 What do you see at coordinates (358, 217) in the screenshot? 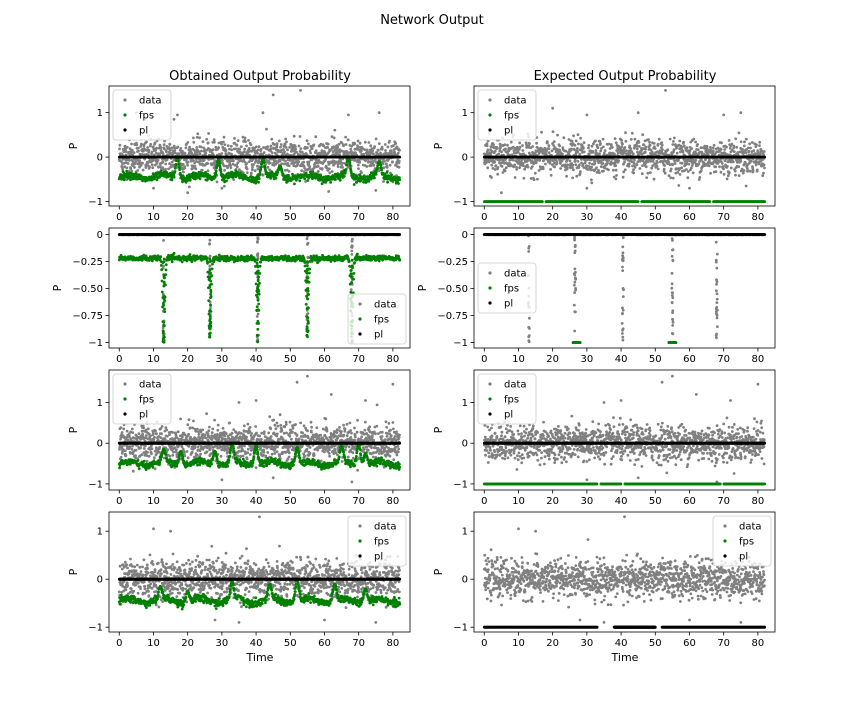
I see `x-tick-label: 70` at bounding box center [358, 217].